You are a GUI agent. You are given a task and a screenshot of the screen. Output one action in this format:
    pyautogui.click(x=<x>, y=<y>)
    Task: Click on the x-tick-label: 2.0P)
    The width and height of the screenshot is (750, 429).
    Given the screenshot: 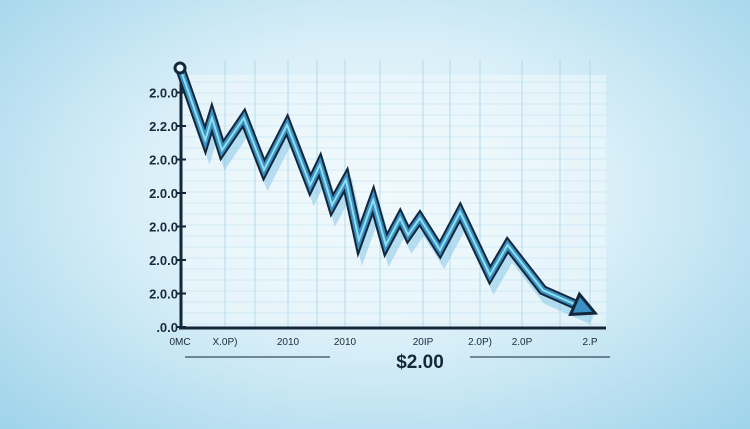 What is the action you would take?
    pyautogui.click(x=480, y=342)
    